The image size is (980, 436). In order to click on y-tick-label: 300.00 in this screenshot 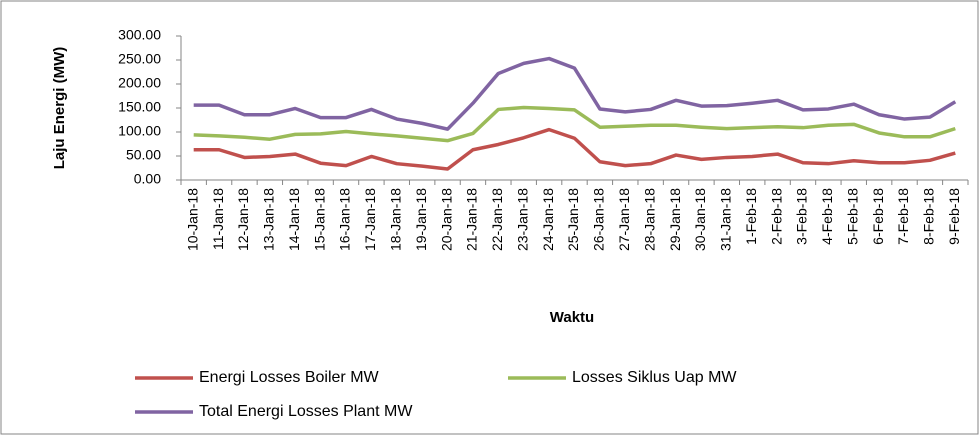, I will do `click(139, 35)`.